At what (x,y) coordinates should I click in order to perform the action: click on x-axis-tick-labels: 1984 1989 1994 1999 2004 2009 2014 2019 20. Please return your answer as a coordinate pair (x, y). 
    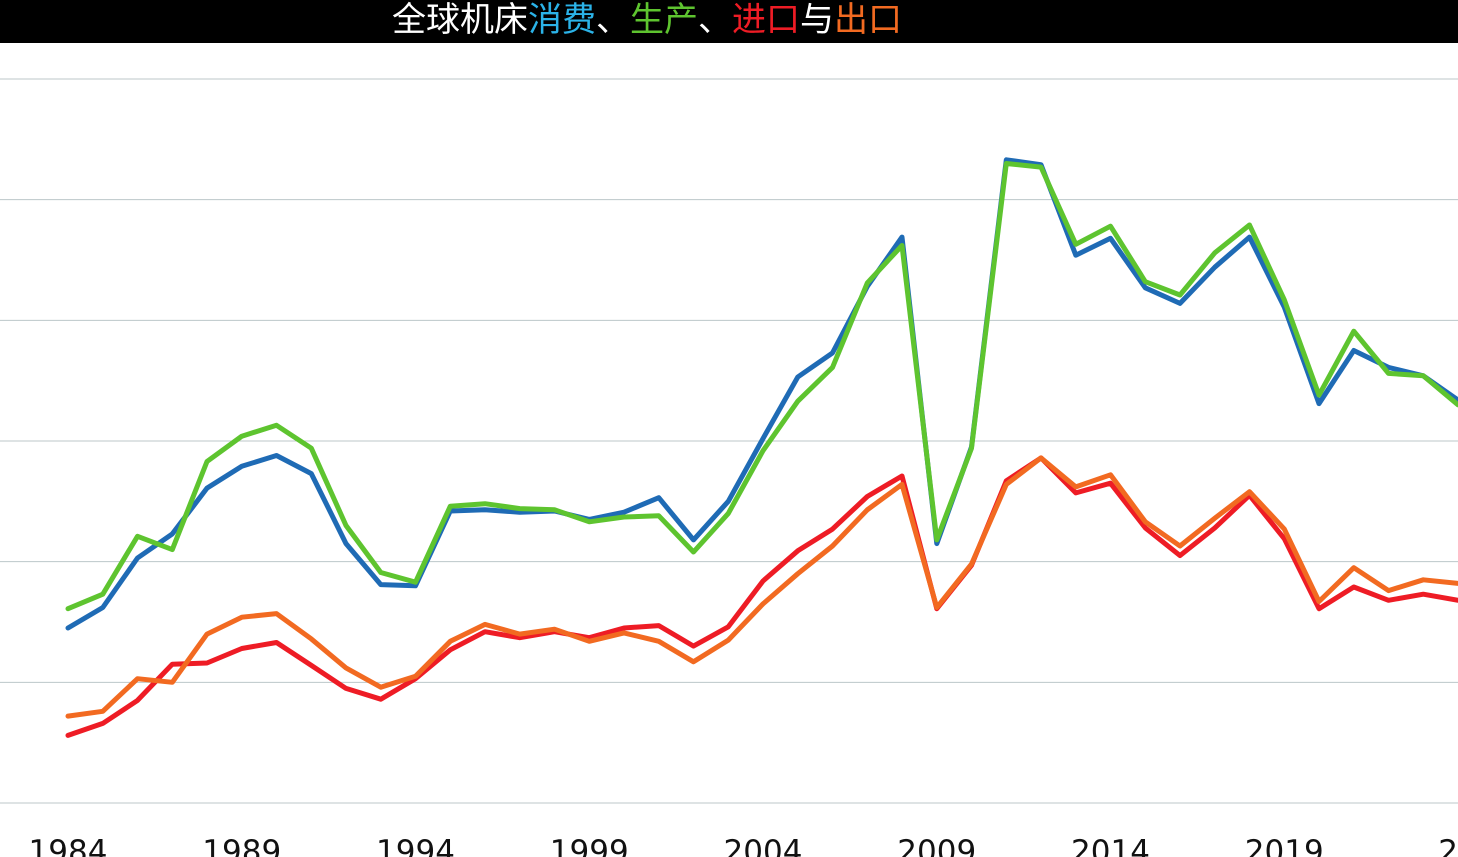
    Looking at the image, I should click on (743, 845).